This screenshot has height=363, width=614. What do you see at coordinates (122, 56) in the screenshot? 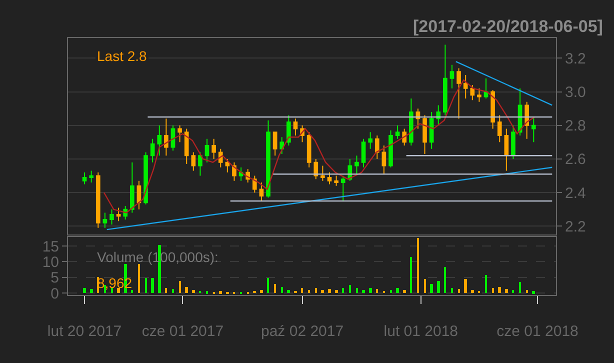
I see `annotation: Last 2.8` at bounding box center [122, 56].